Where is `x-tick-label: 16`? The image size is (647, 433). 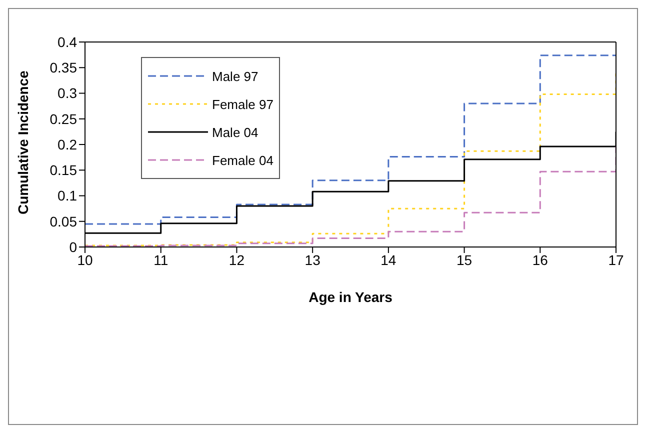 x-tick-label: 16 is located at coordinates (540, 260).